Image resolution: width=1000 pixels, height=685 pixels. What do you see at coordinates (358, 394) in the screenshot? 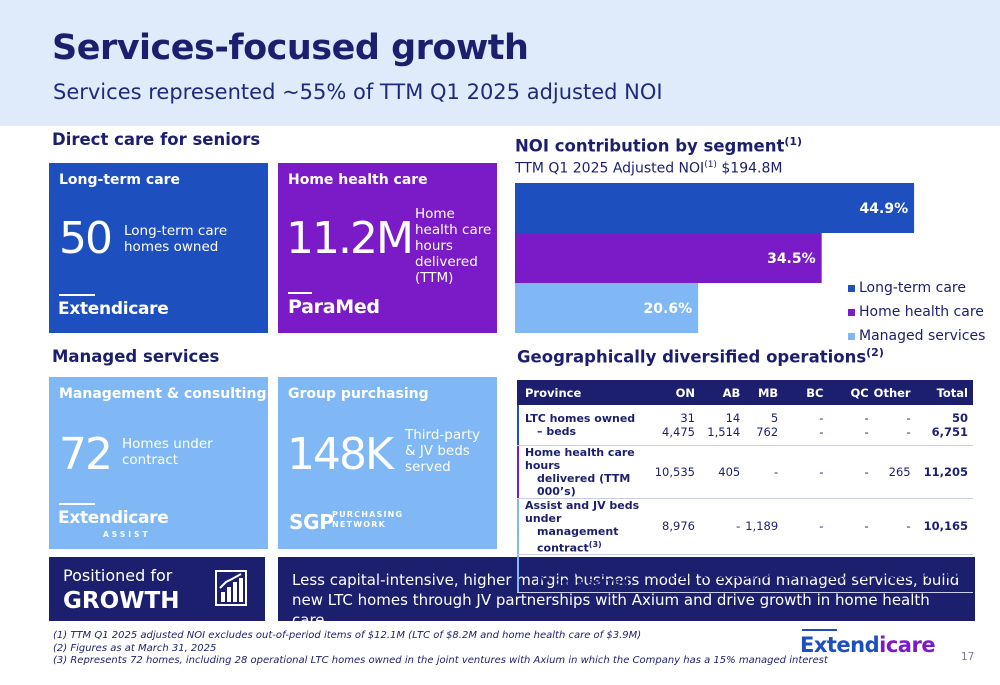
I see `gp-card-title: Group purchasing` at bounding box center [358, 394].